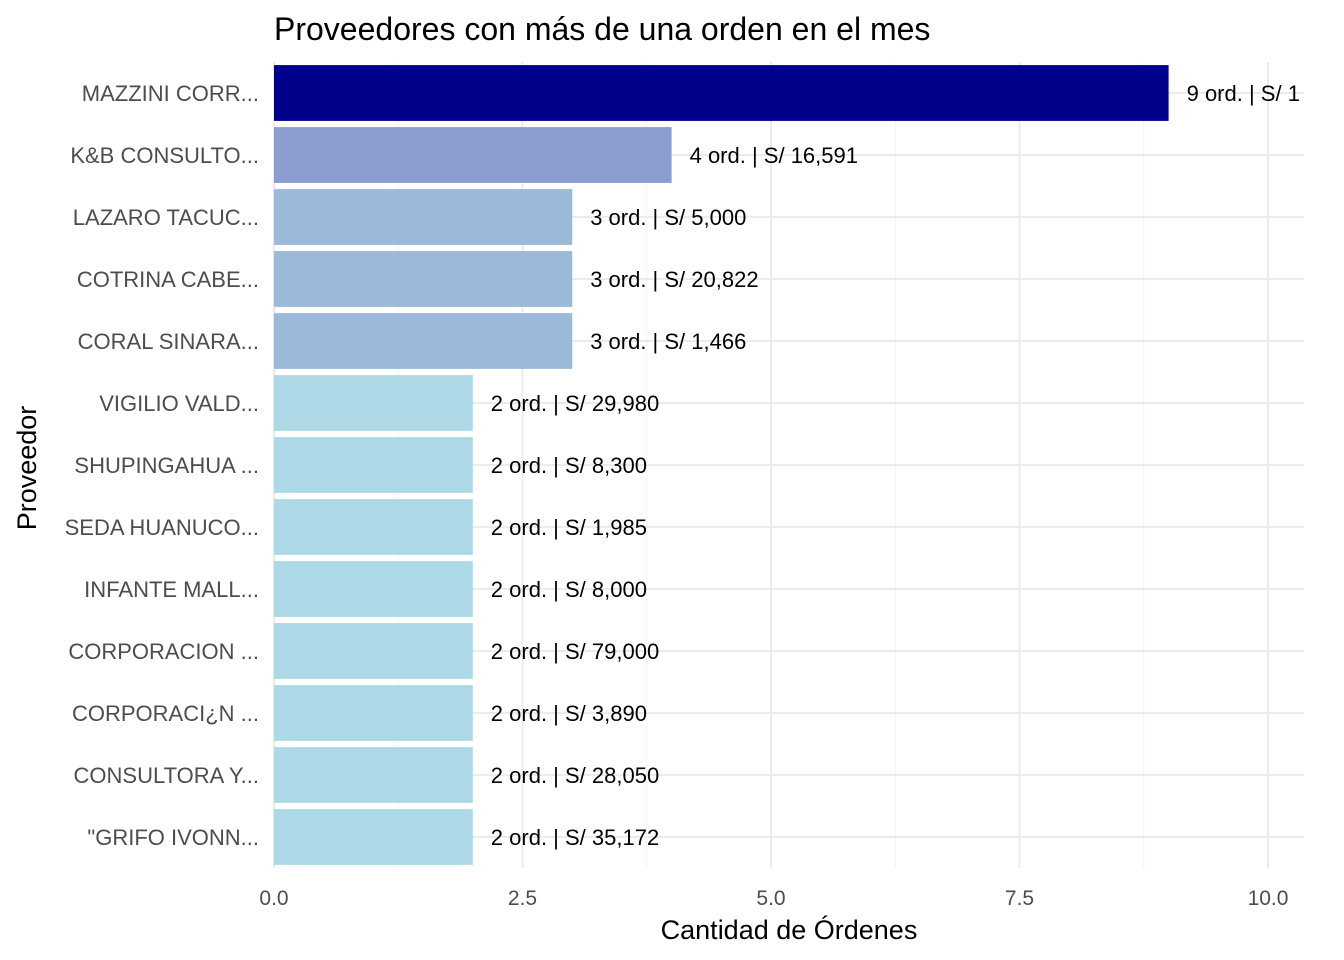 The image size is (1344, 960). I want to click on x-tick-label: 2.5, so click(522, 898).